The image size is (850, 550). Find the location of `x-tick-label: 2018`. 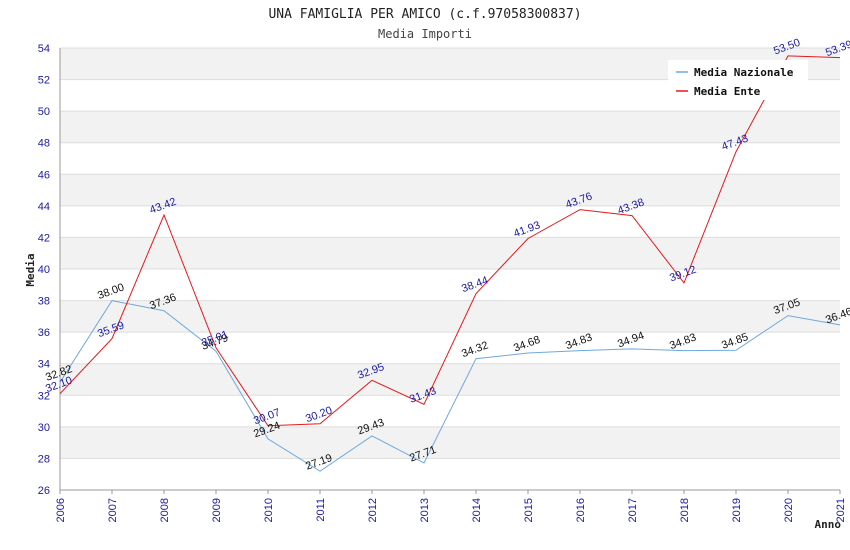

x-tick-label: 2018 is located at coordinates (685, 510).